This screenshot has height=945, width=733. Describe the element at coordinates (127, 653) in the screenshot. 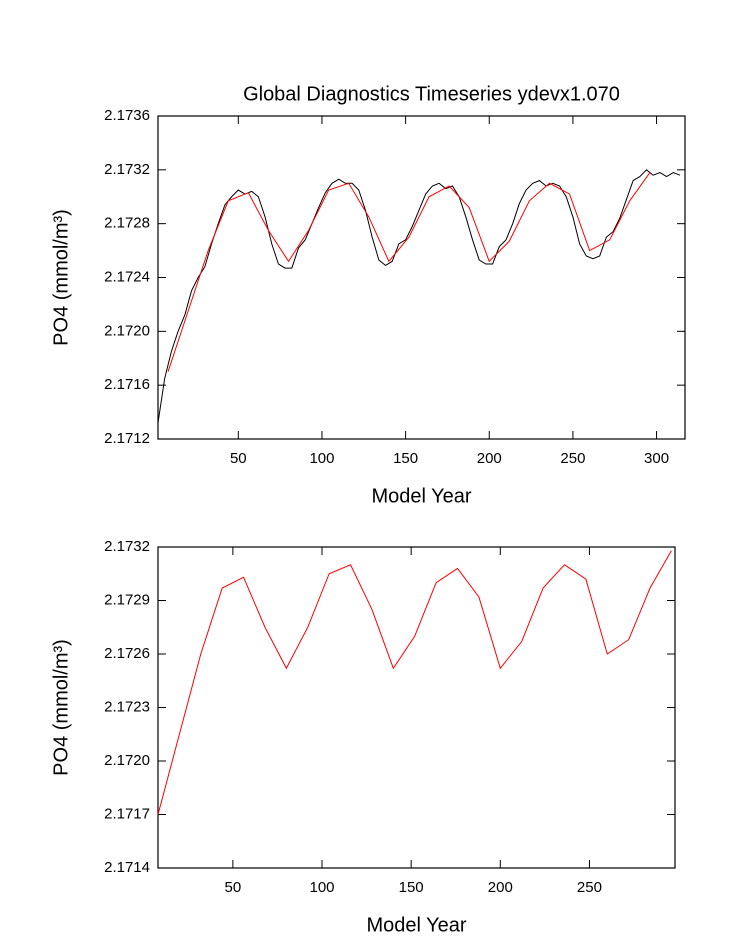

I see `y-tick-label: 2.1726` at that location.